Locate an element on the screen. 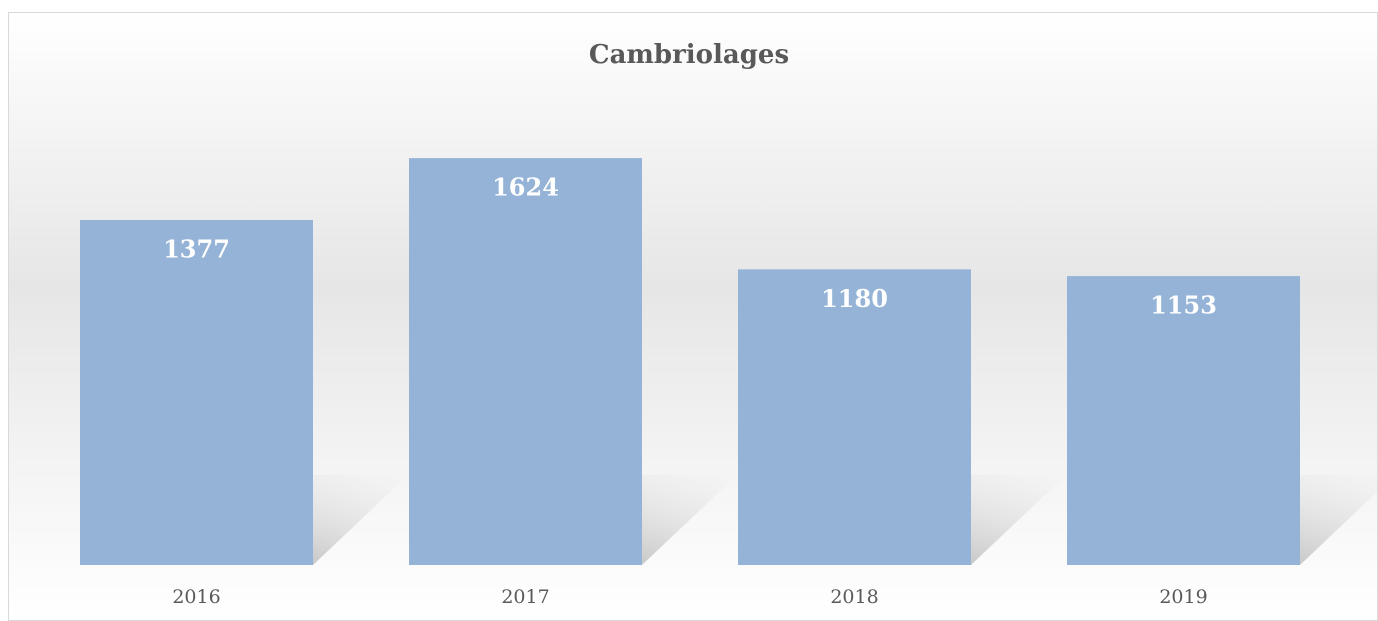 The width and height of the screenshot is (1378, 621). x-tick-label: 2016 is located at coordinates (196, 597).